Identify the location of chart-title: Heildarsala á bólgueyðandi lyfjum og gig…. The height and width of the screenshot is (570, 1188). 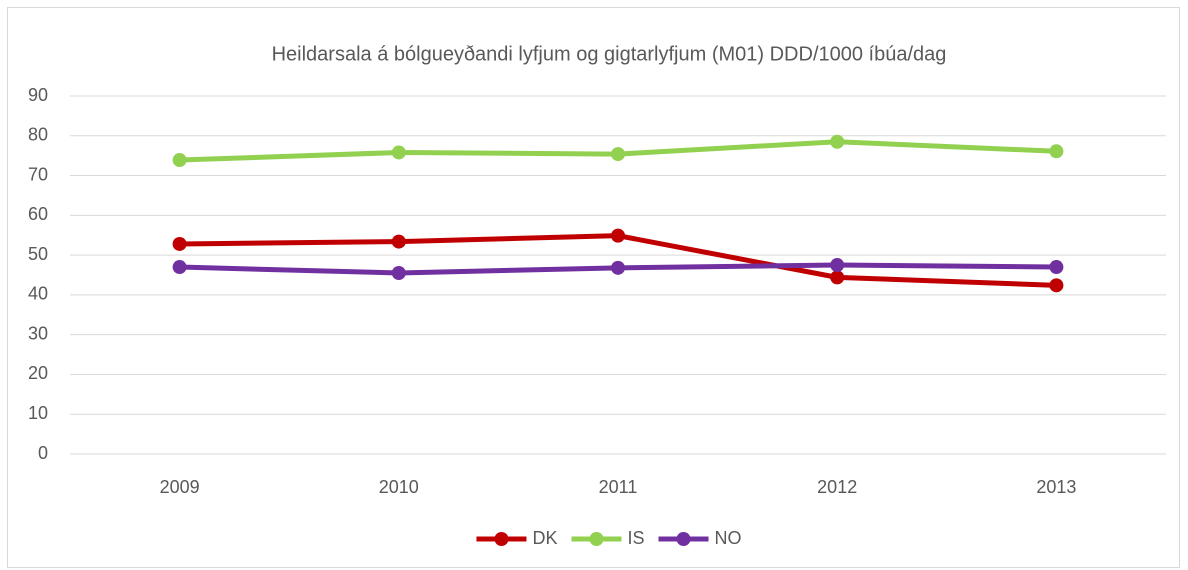
(609, 54).